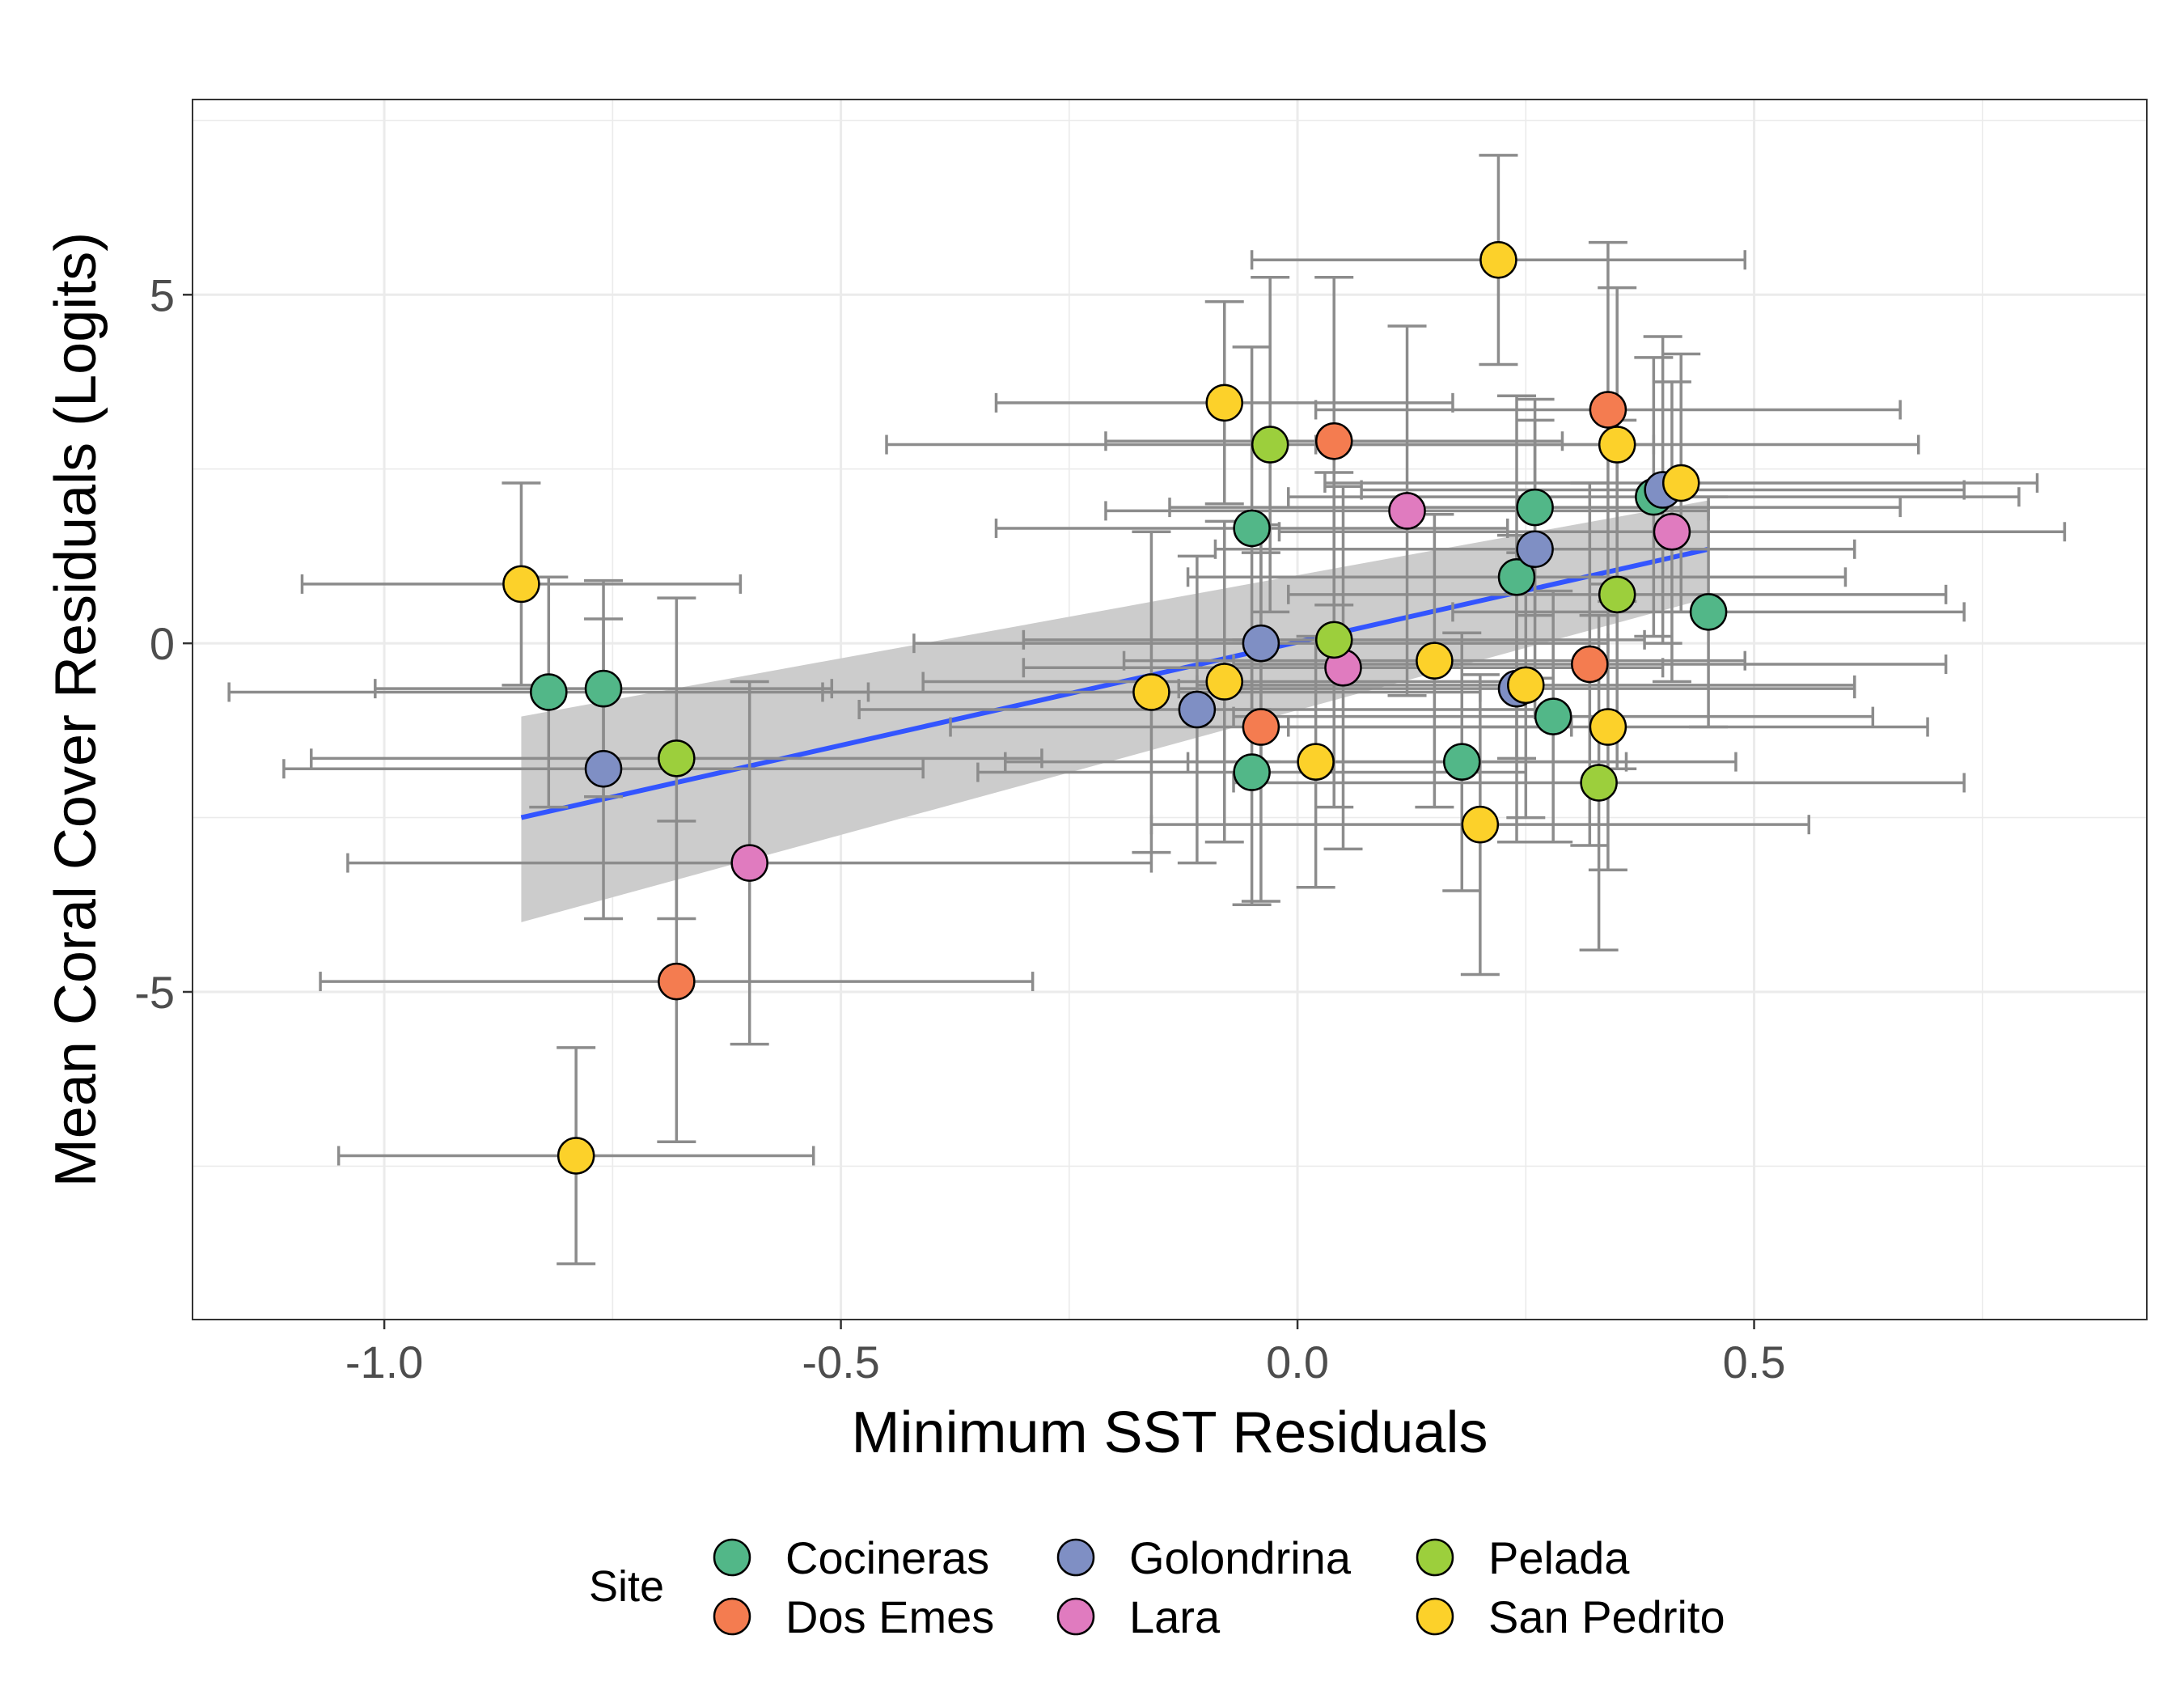 This screenshot has height=1699, width=2184. I want to click on legend-entry: Lara, so click(1138, 1616).